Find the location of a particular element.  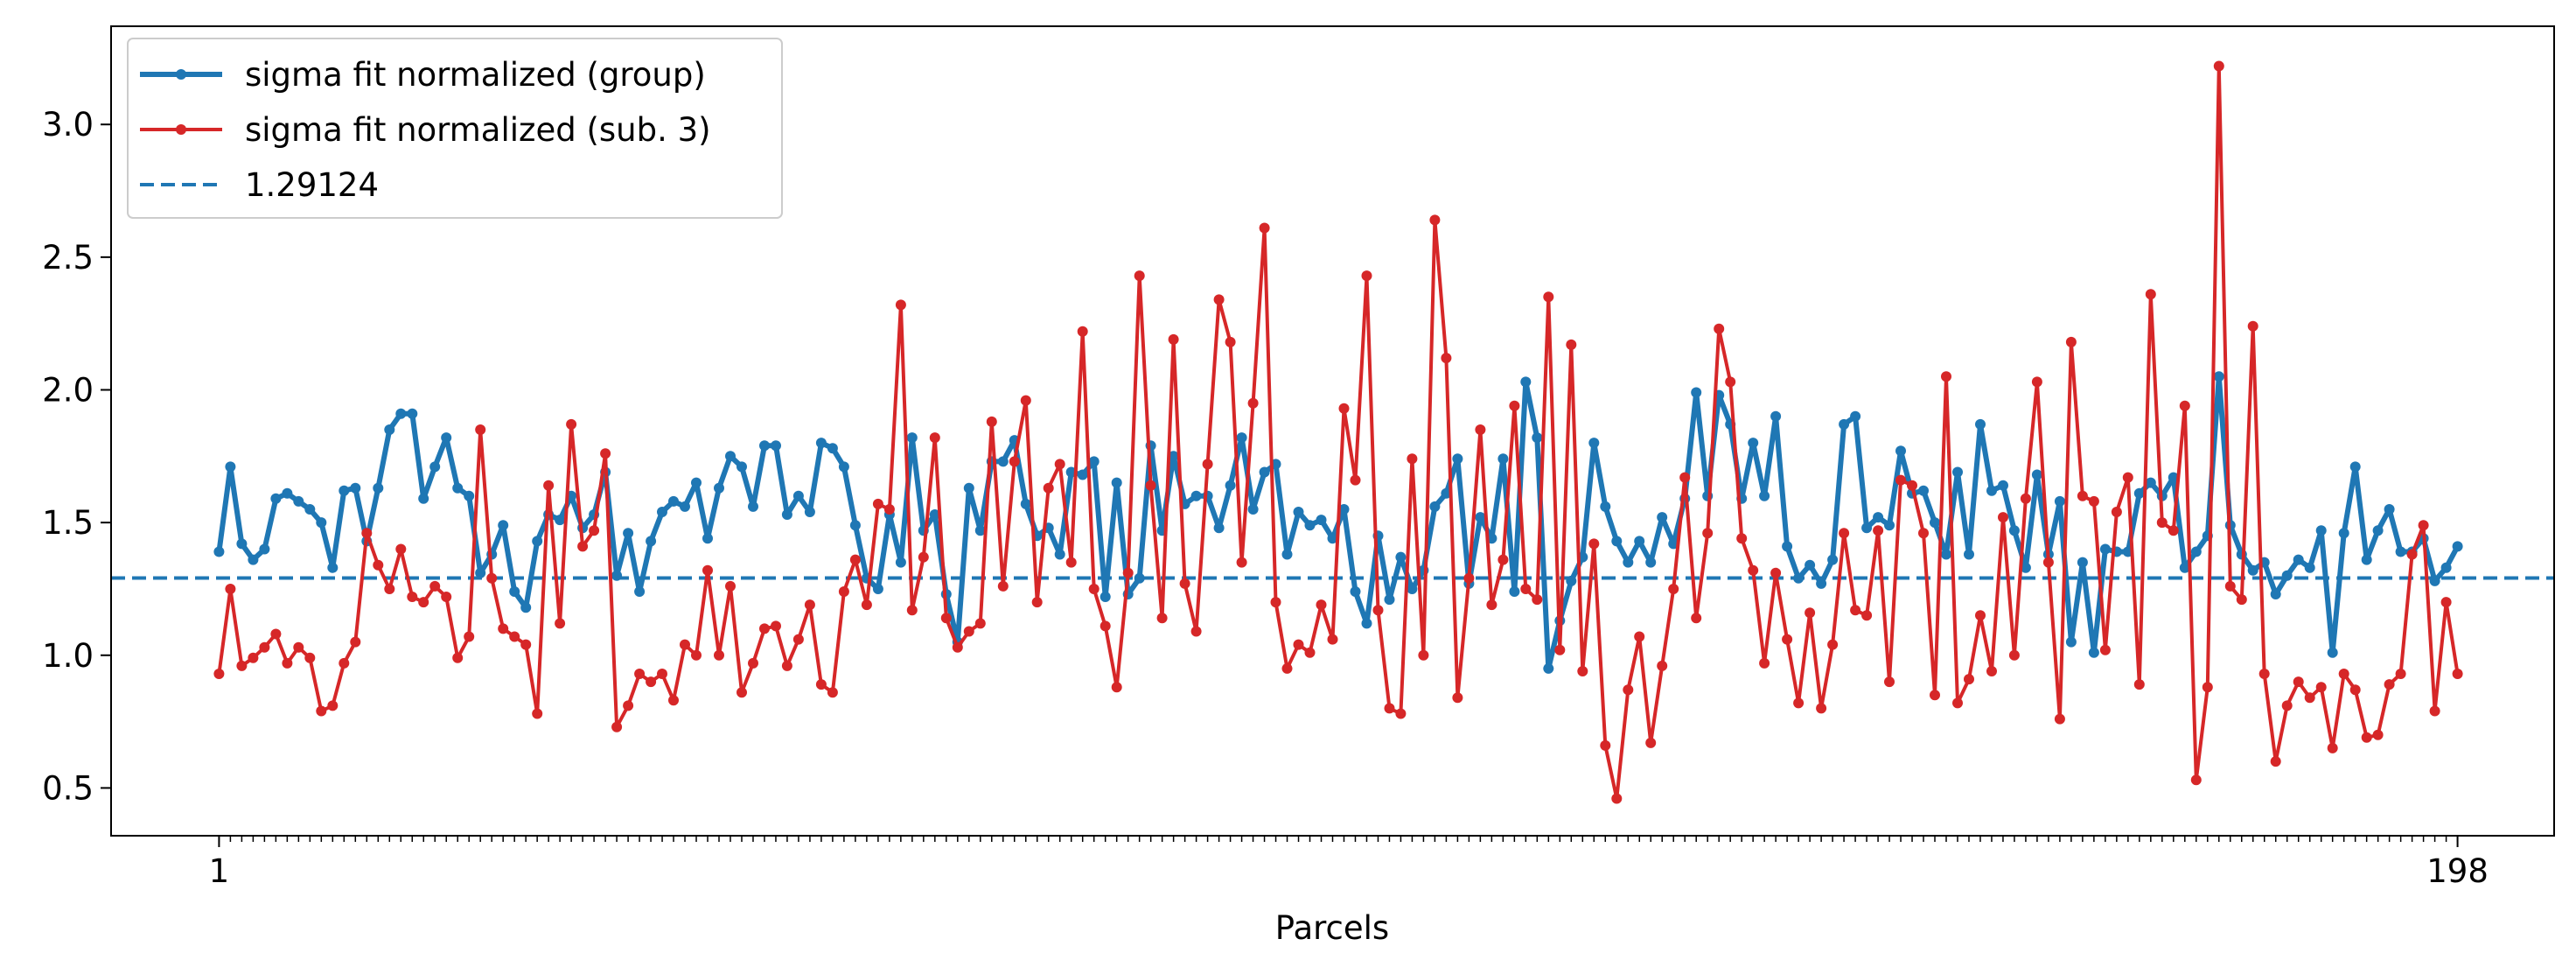

y-tick-label: 2.5 is located at coordinates (68, 258).